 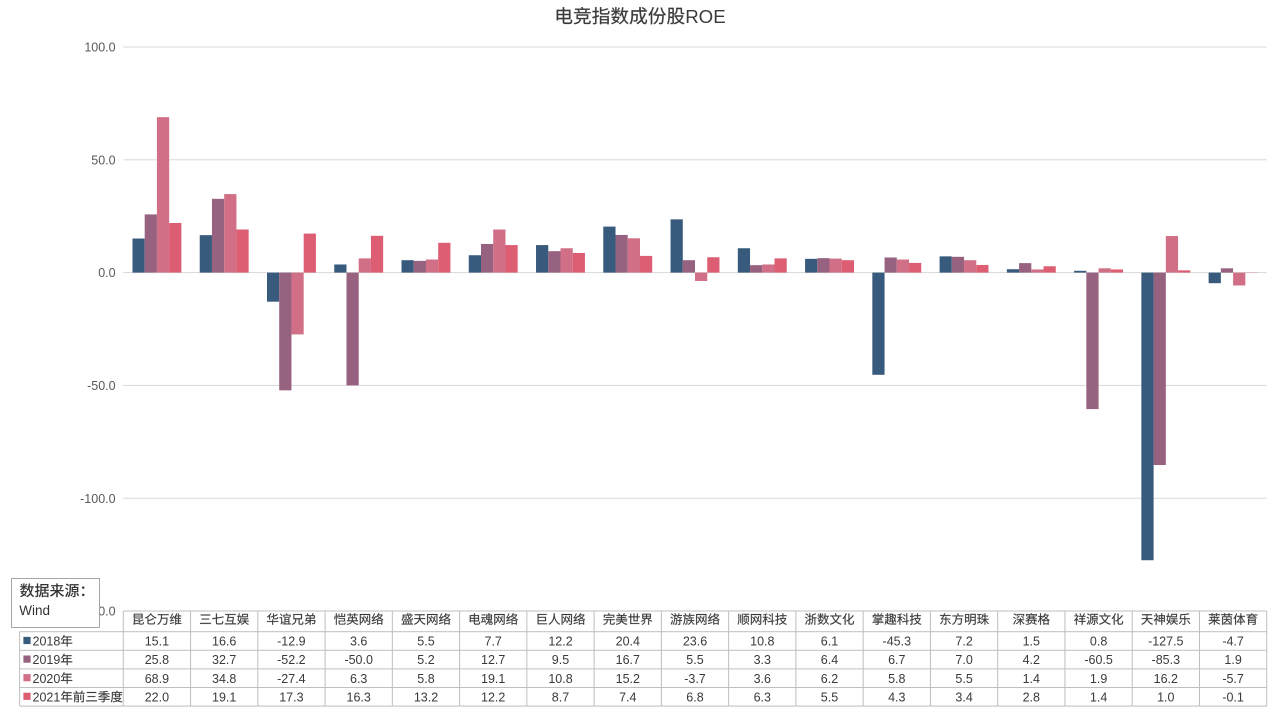 I want to click on svg-text: 1.5, so click(x=1031, y=642).